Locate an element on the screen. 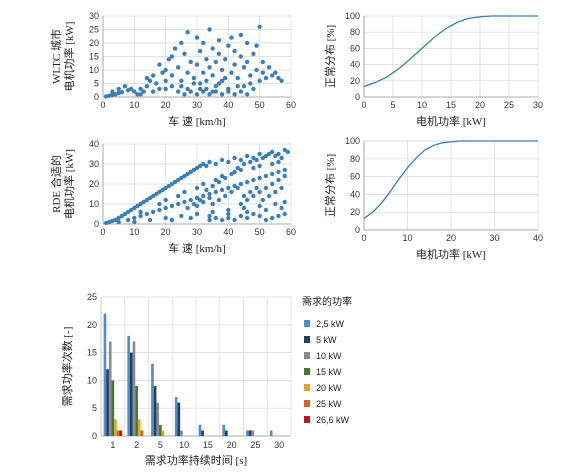 This screenshot has width=564, height=474. y-tick-label: 10 is located at coordinates (94, 70).